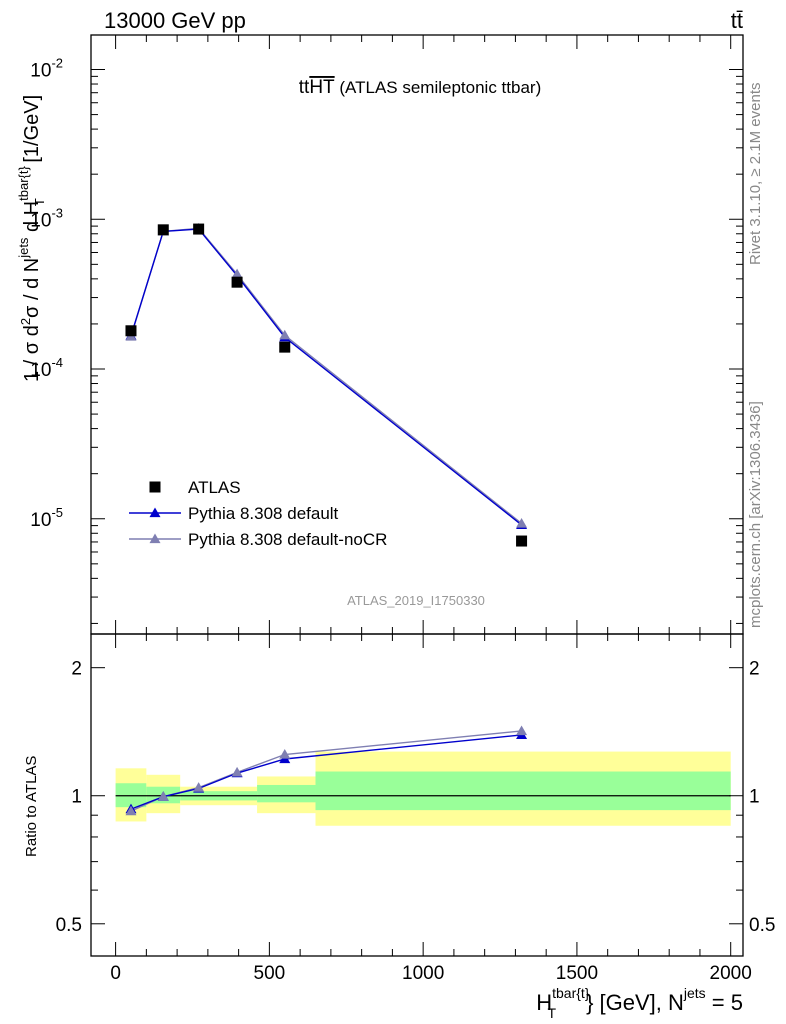  What do you see at coordinates (762, 925) in the screenshot?
I see `ratio-y-tick-label-right: 0.5` at bounding box center [762, 925].